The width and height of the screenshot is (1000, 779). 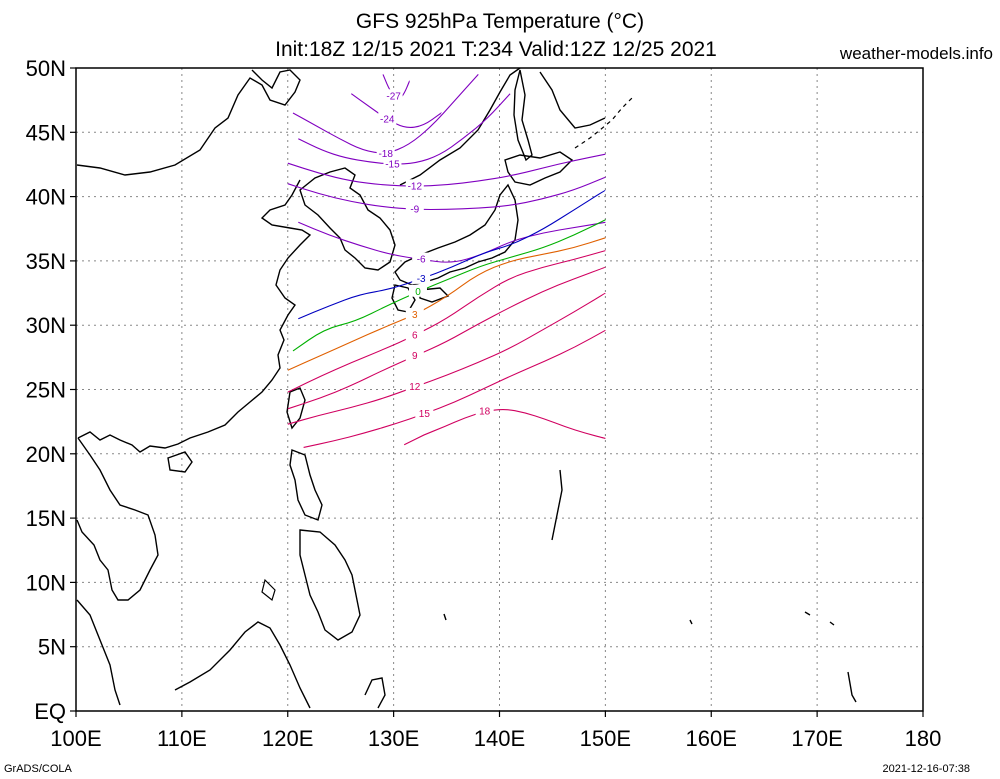 I want to click on contour-label: -12, so click(x=415, y=186).